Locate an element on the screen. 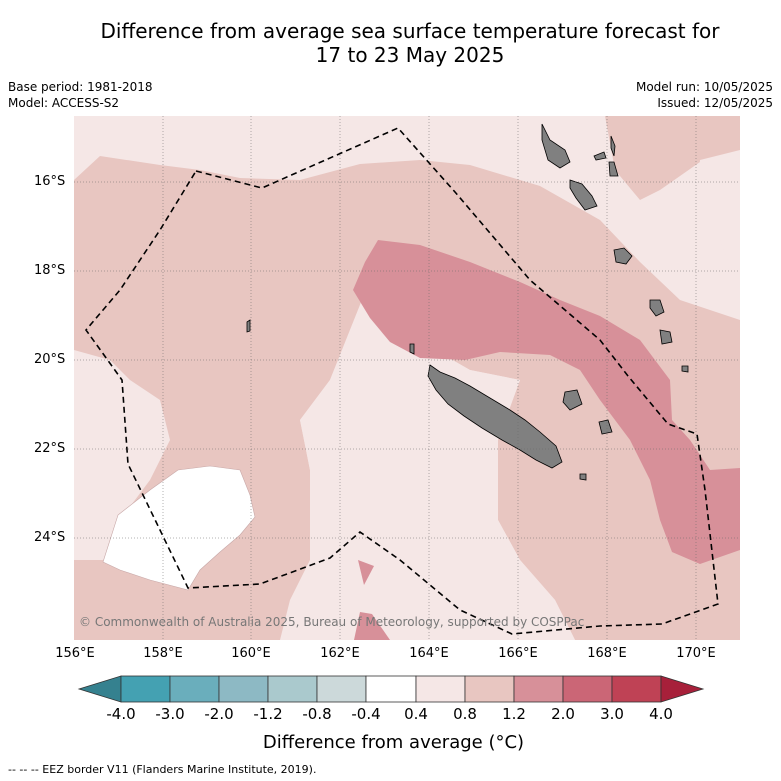 Image resolution: width=781 pixels, height=781 pixels. lon-label-170e: 170°E is located at coordinates (696, 653).